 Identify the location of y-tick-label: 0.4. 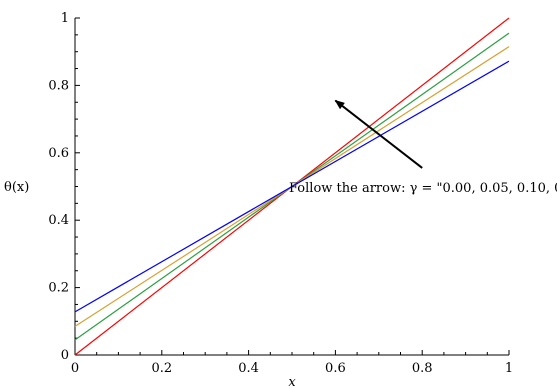
(58, 220).